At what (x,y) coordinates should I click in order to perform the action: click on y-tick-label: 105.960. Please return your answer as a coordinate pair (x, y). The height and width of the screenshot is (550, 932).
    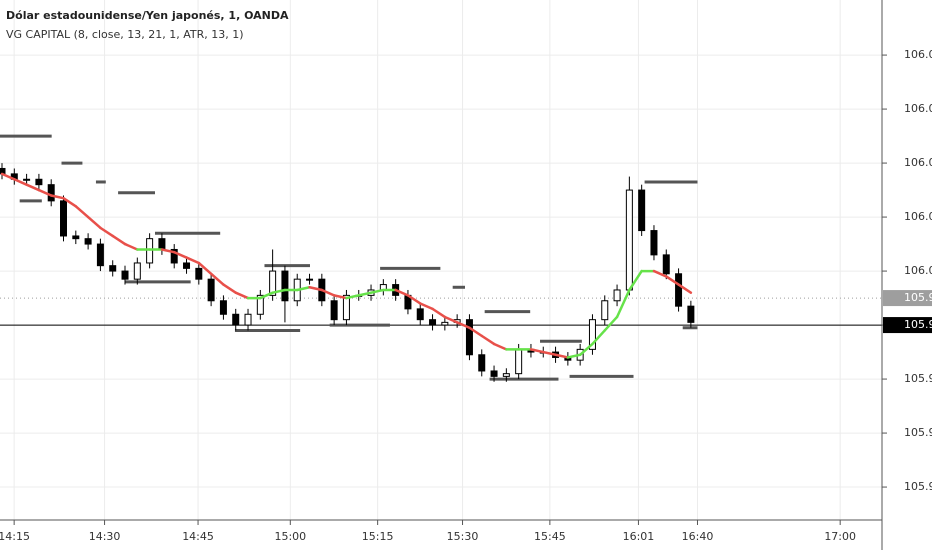
    Looking at the image, I should click on (918, 378).